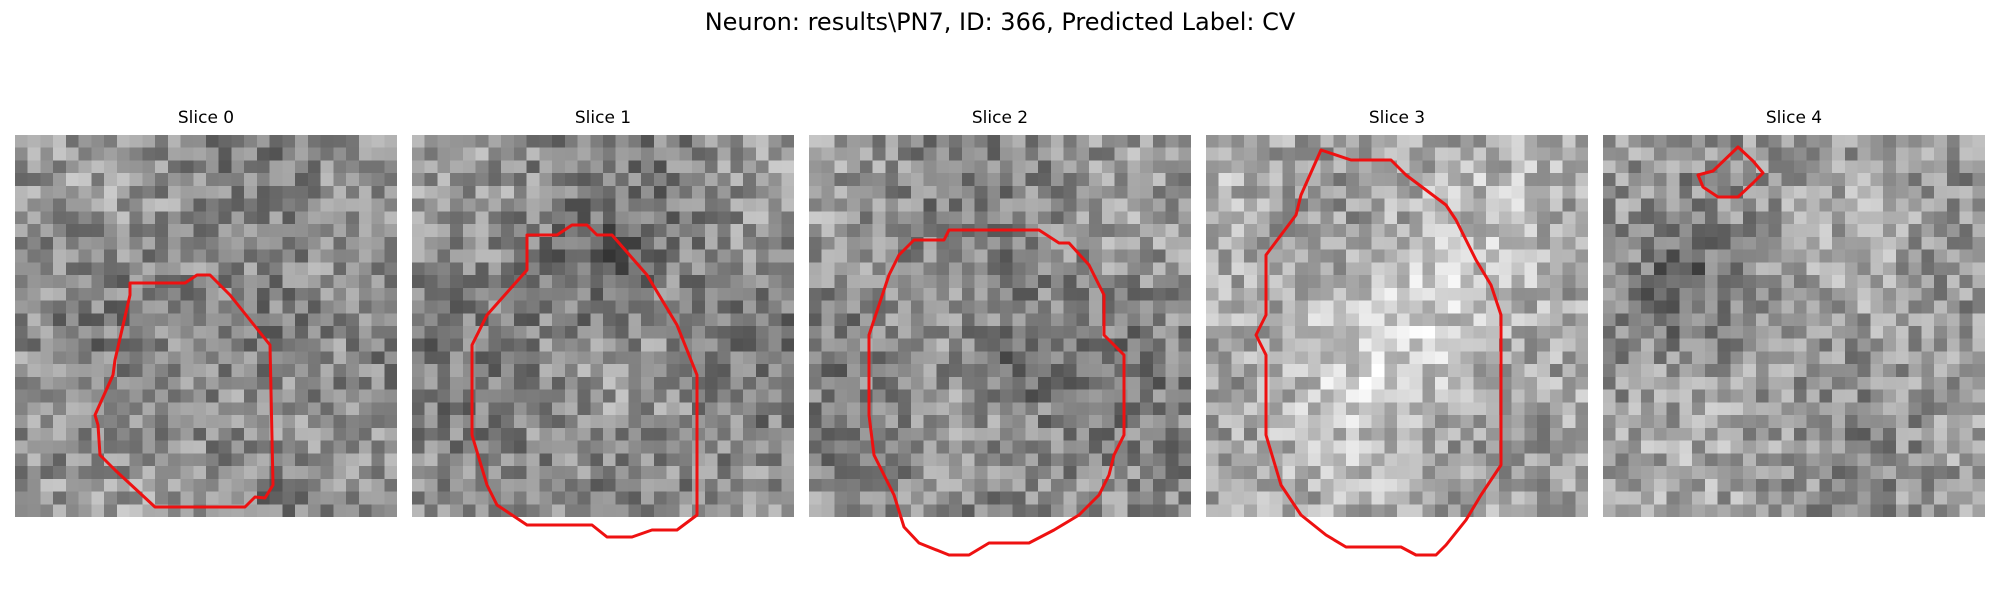  What do you see at coordinates (603, 118) in the screenshot?
I see `slice-title-1: Slice 1` at bounding box center [603, 118].